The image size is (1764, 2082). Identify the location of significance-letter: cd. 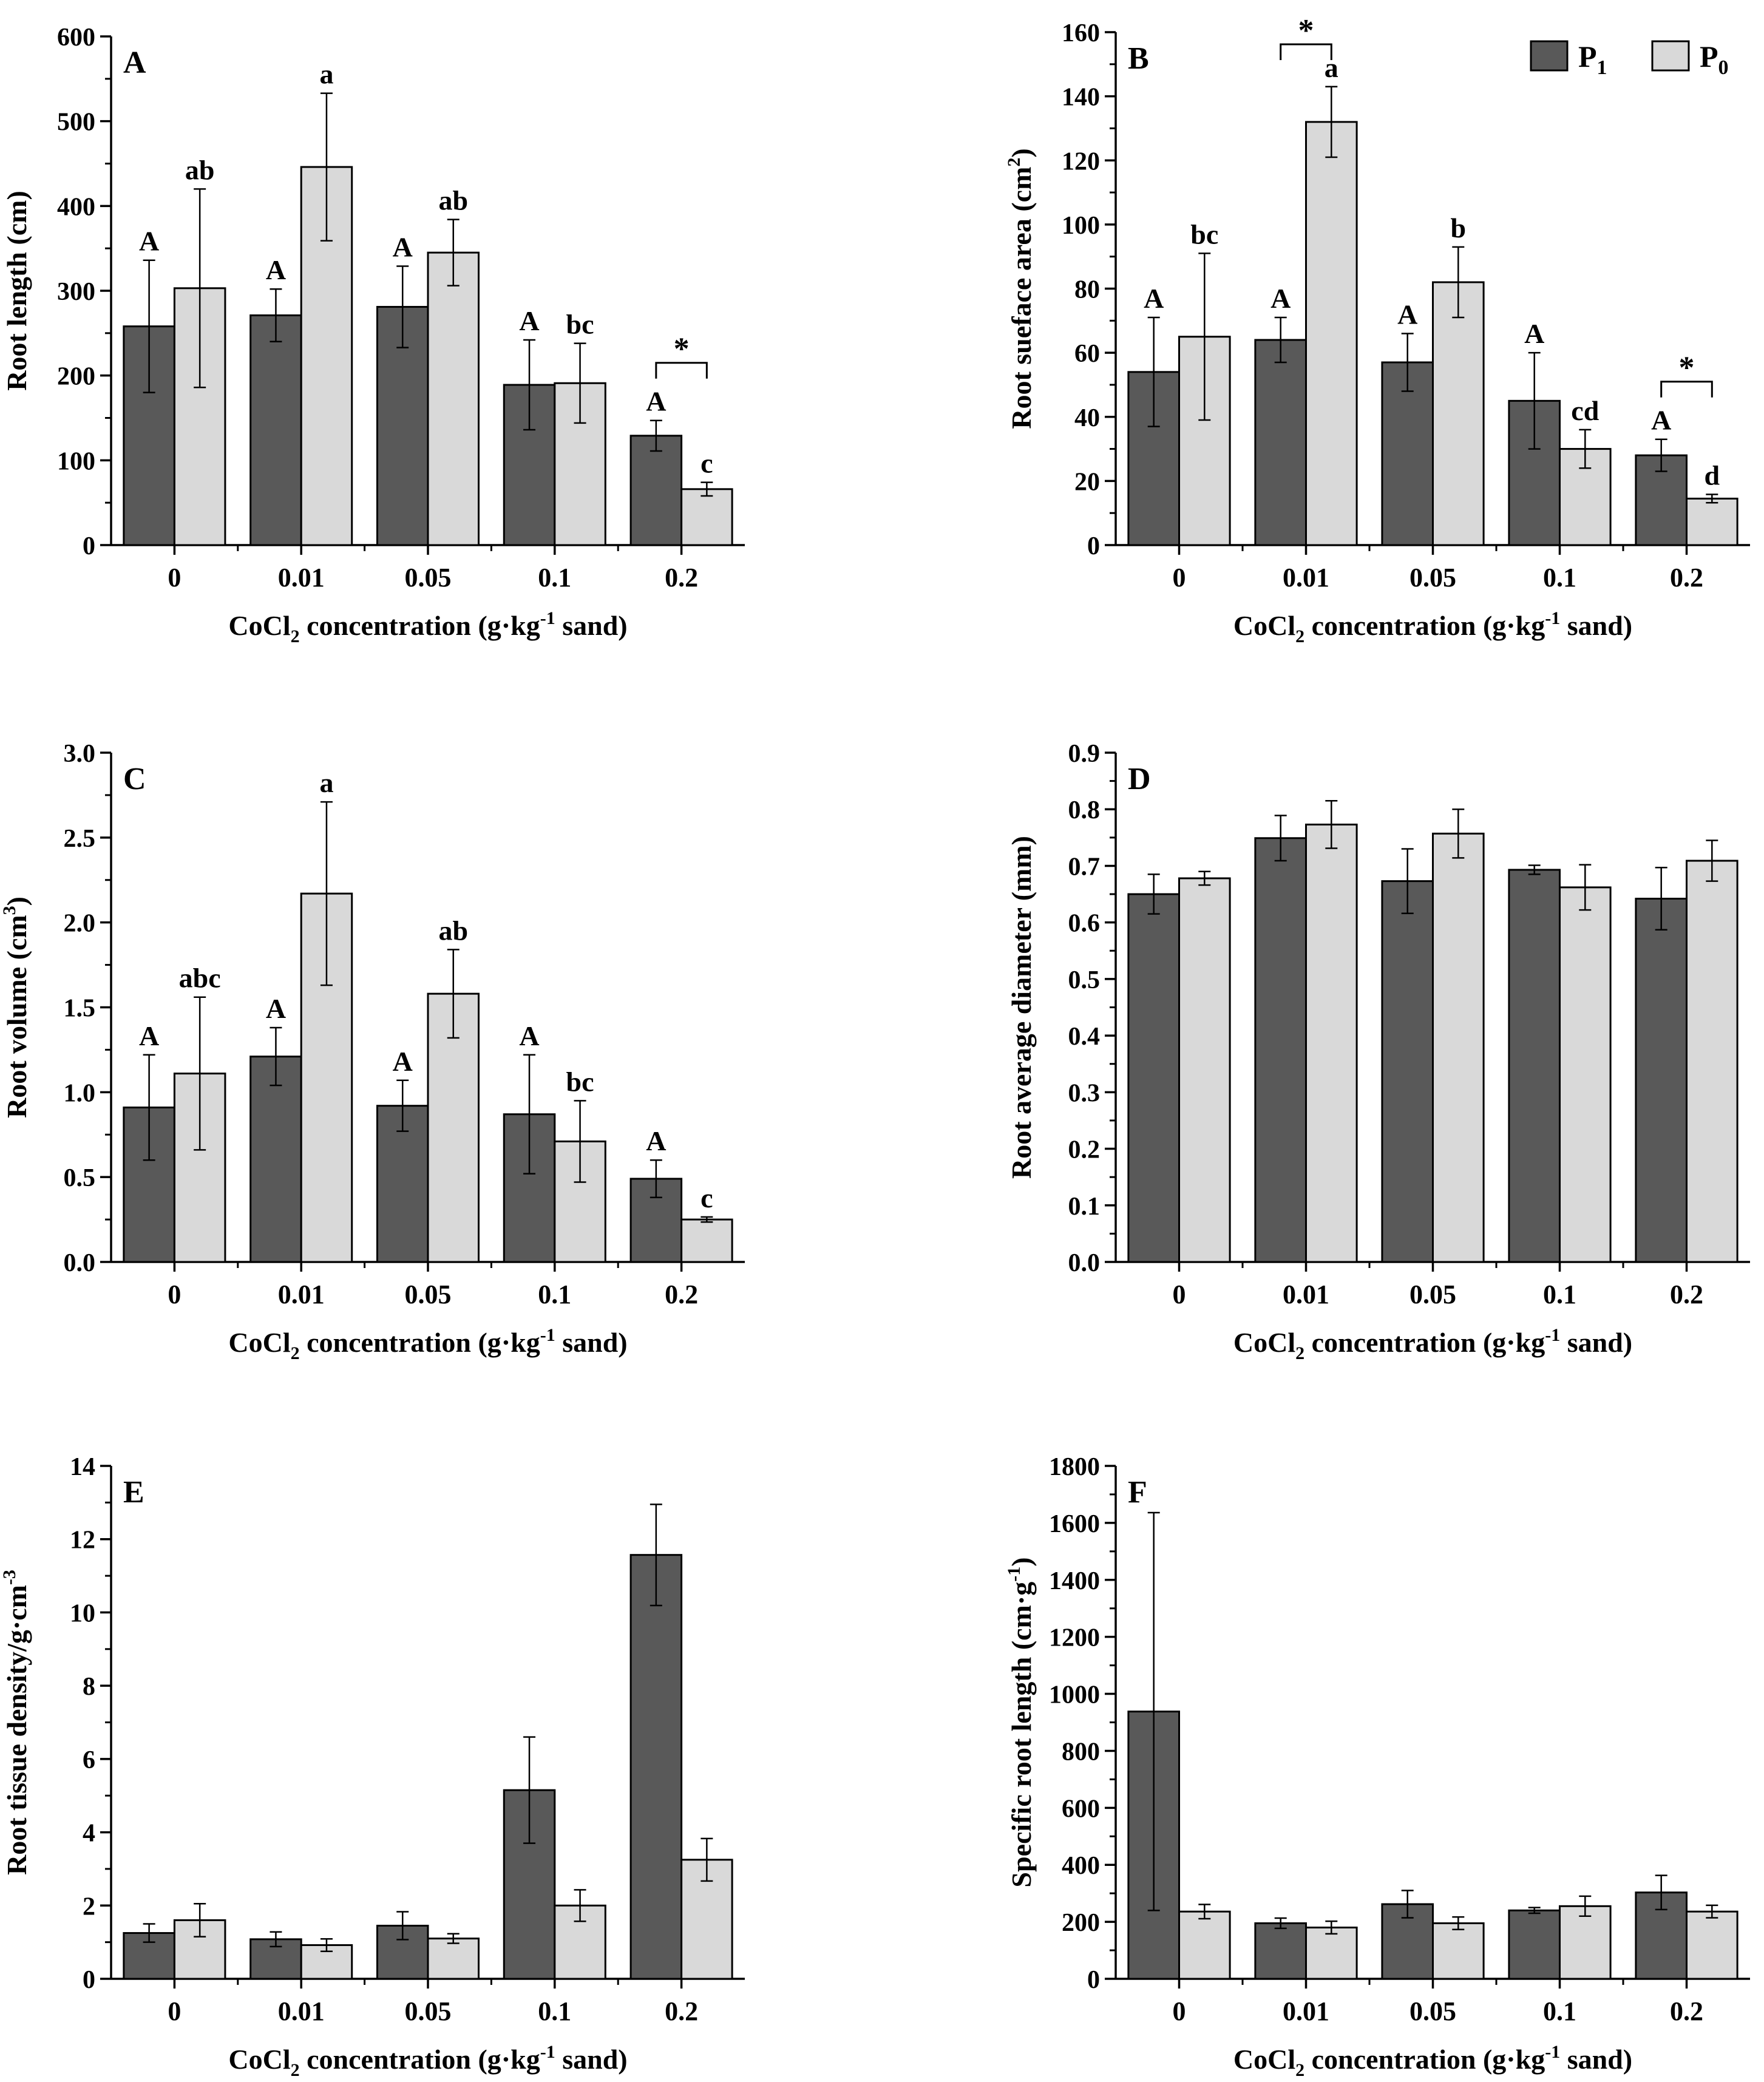
(1585, 410).